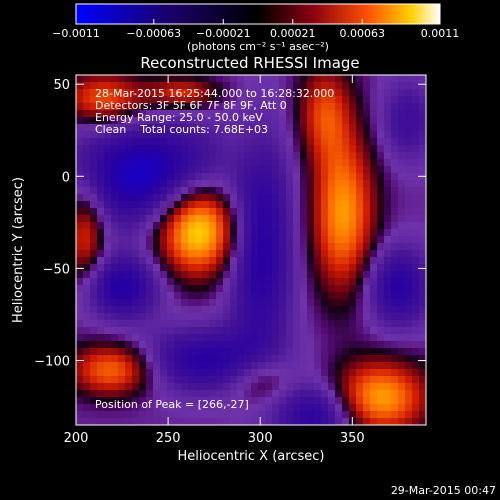  I want to click on colorbar, so click(258, 14).